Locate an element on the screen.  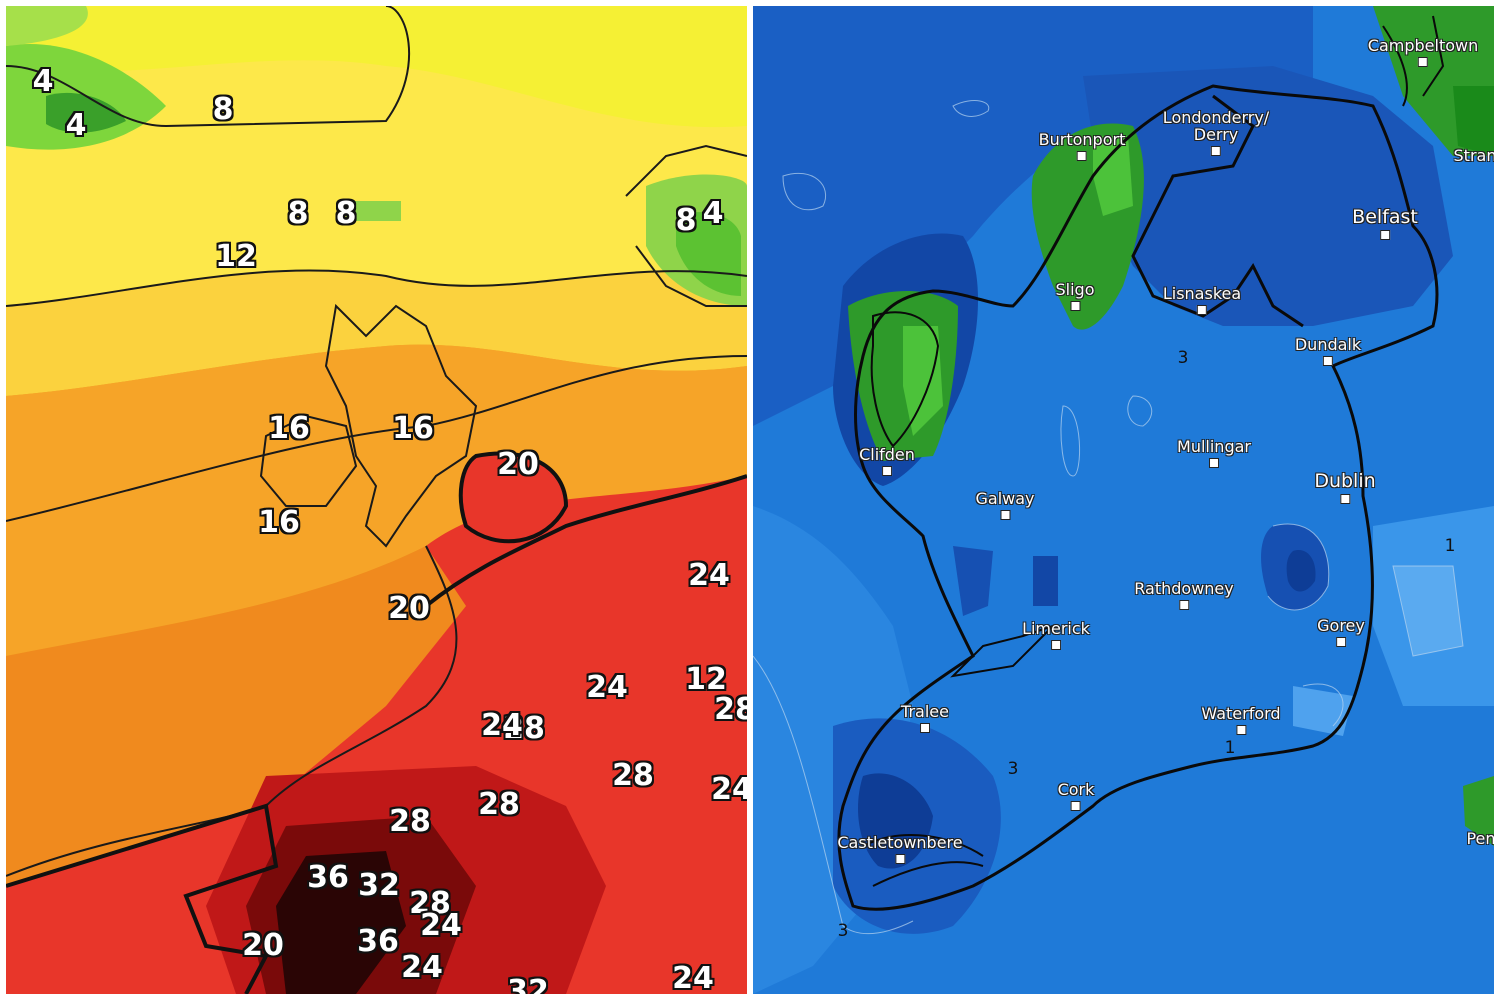
city-label: Gorey is located at coordinates (1341, 625).